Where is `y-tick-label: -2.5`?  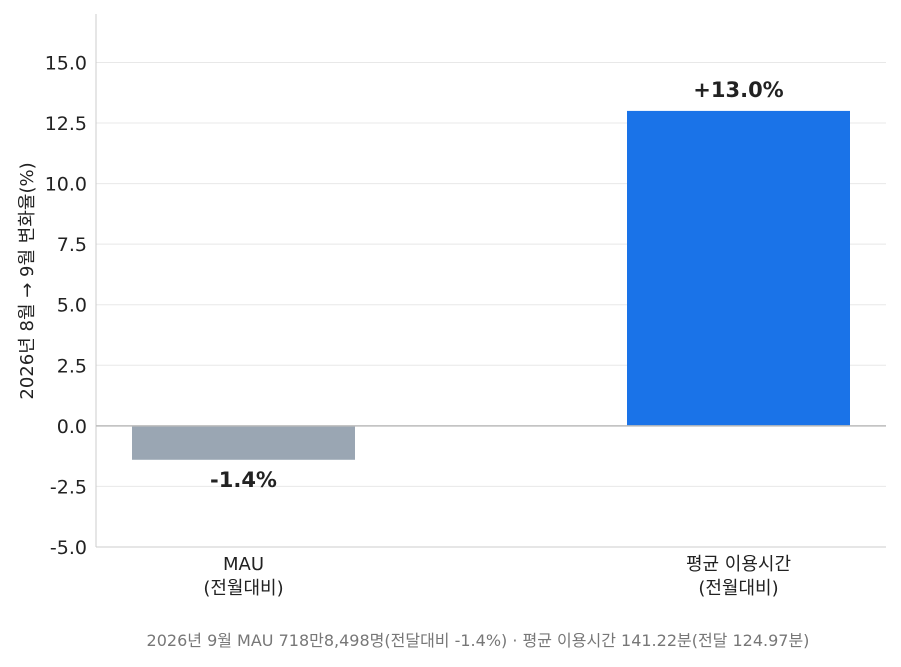
y-tick-label: -2.5 is located at coordinates (68, 487).